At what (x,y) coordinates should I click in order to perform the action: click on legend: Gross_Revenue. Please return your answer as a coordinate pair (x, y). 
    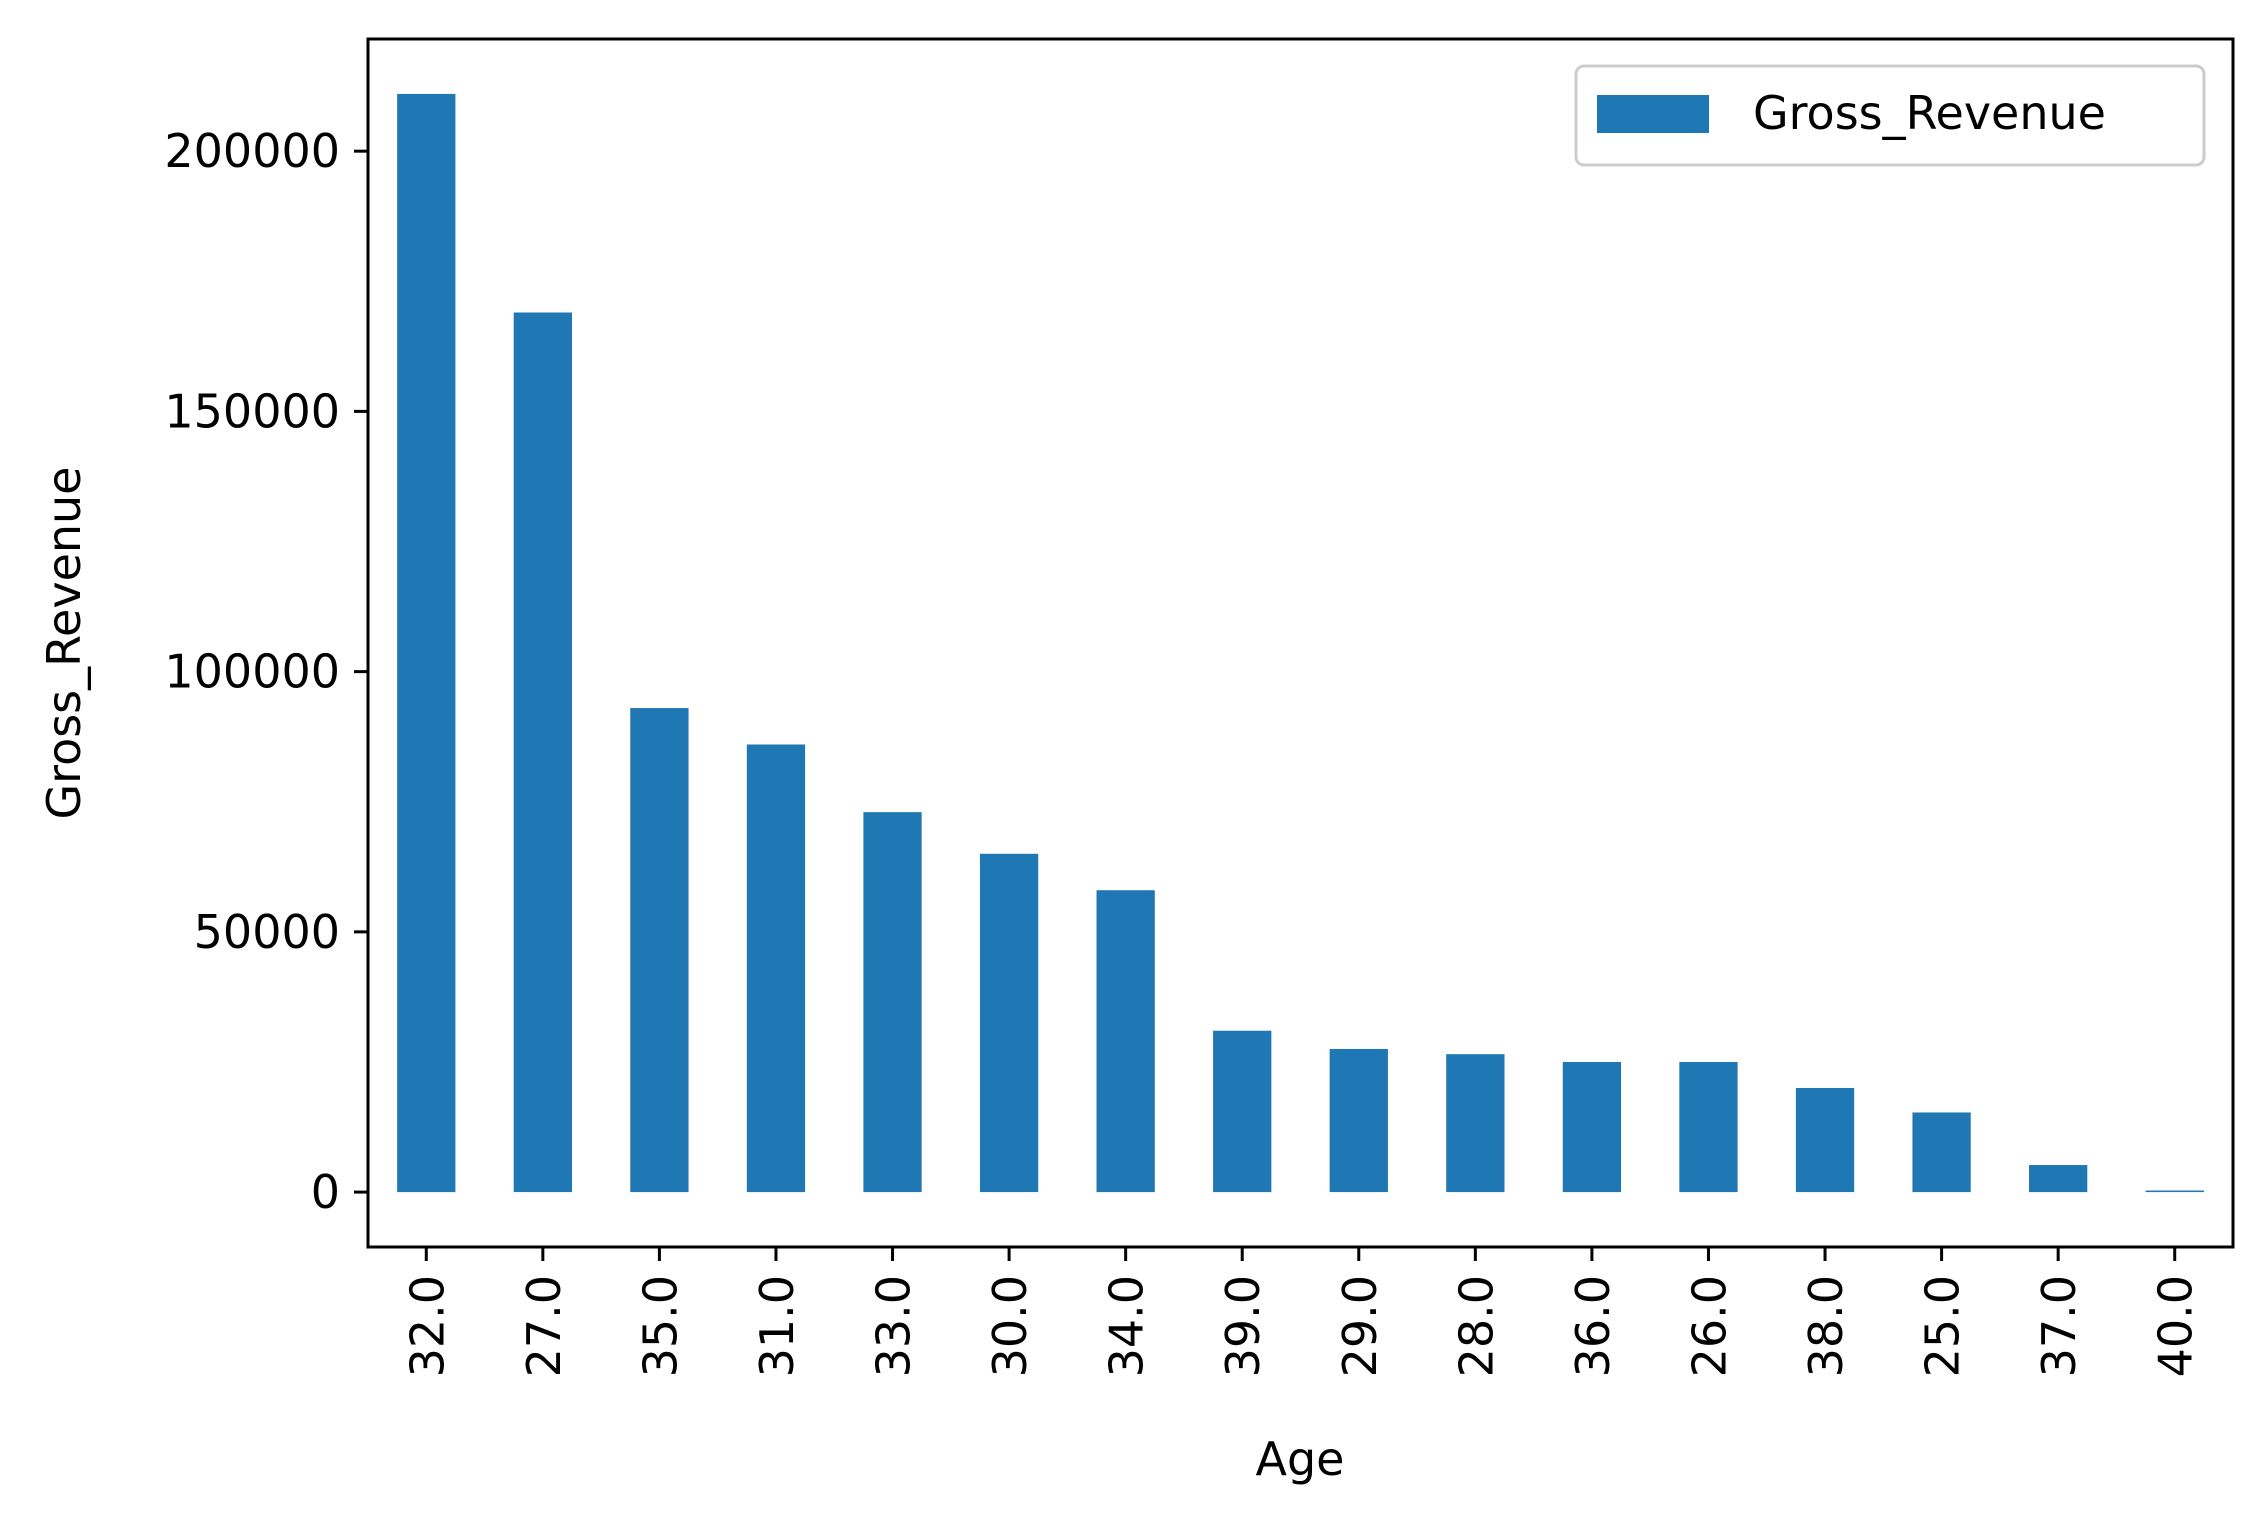
    Looking at the image, I should click on (1890, 115).